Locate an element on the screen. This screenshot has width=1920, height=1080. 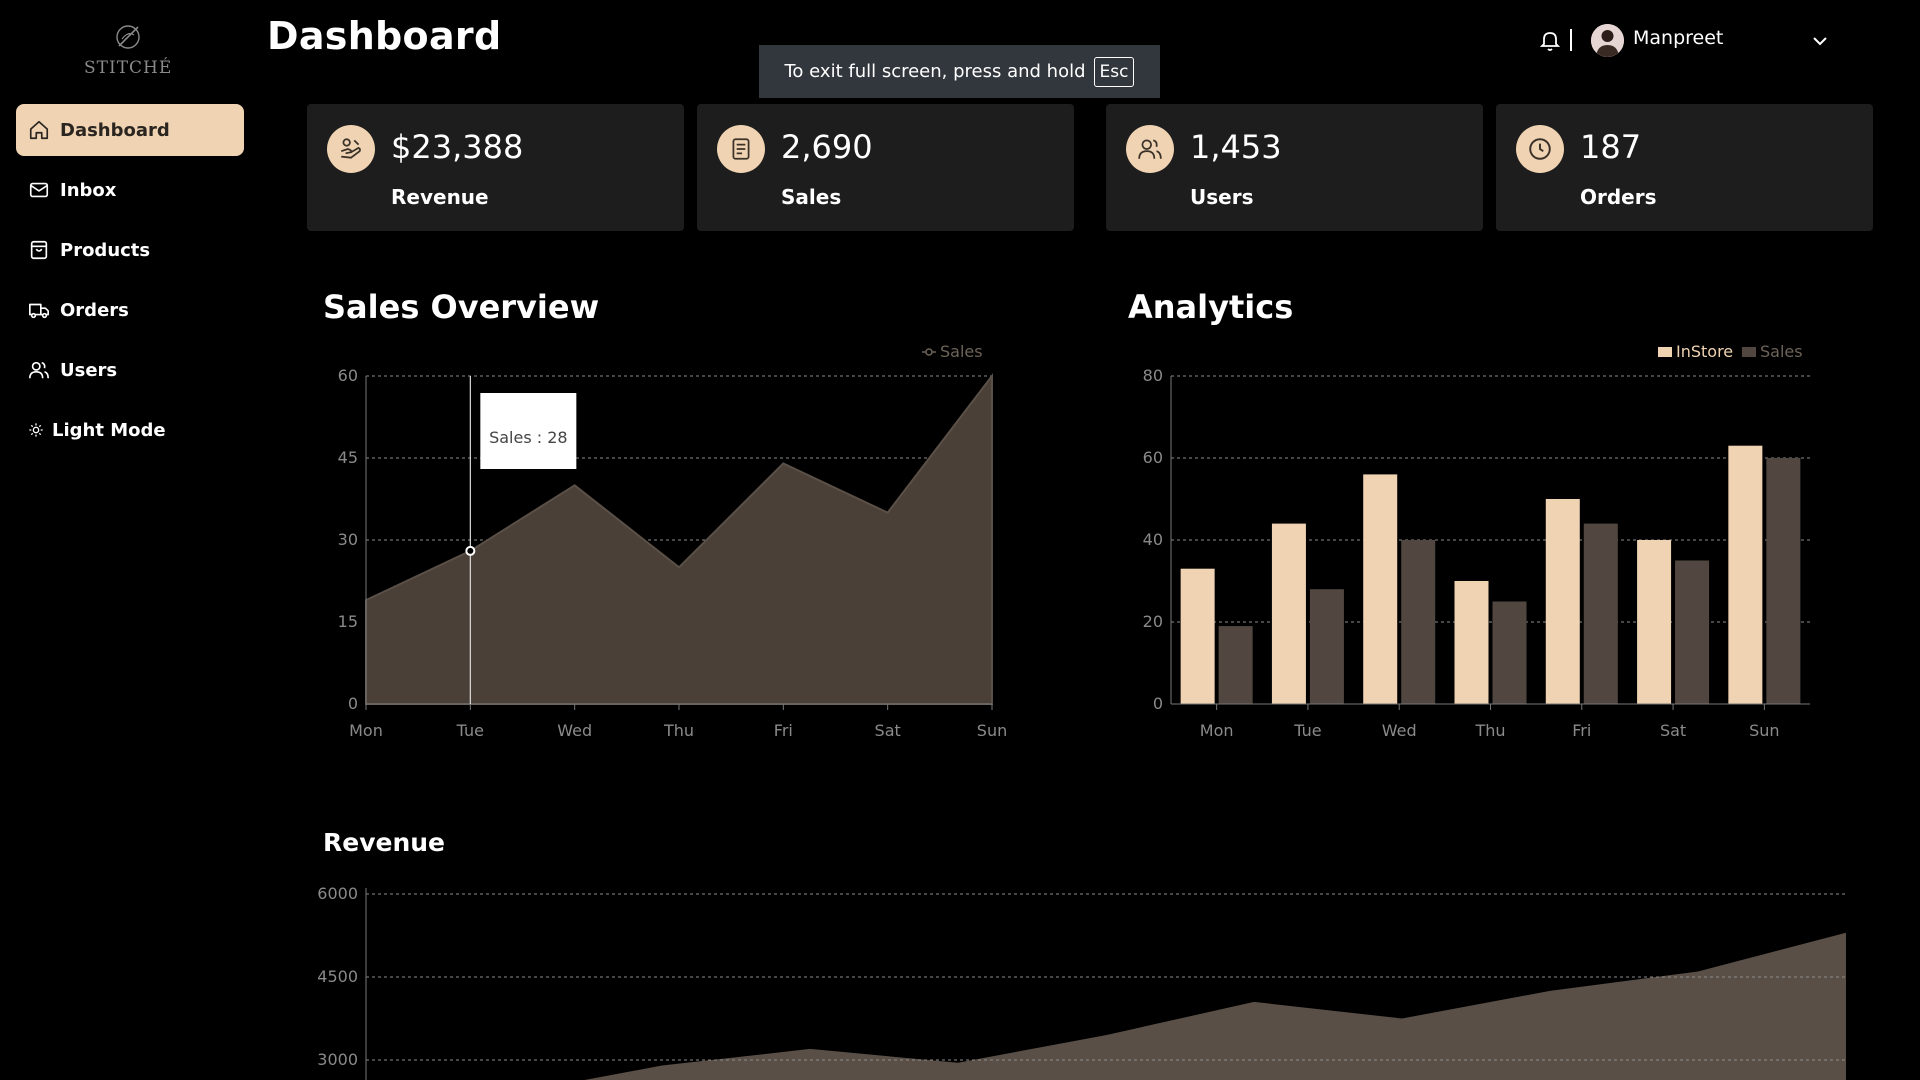
legend-swatch-sales is located at coordinates (1749, 352).